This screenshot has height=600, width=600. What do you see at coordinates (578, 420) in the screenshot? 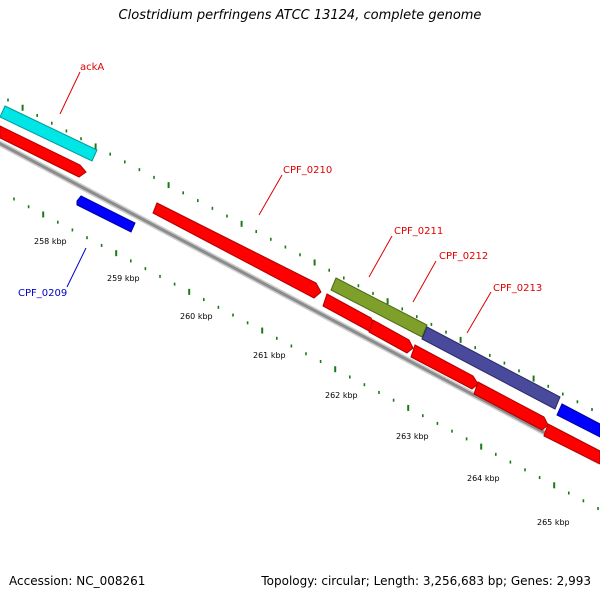
I see `feature-blue-block` at bounding box center [578, 420].